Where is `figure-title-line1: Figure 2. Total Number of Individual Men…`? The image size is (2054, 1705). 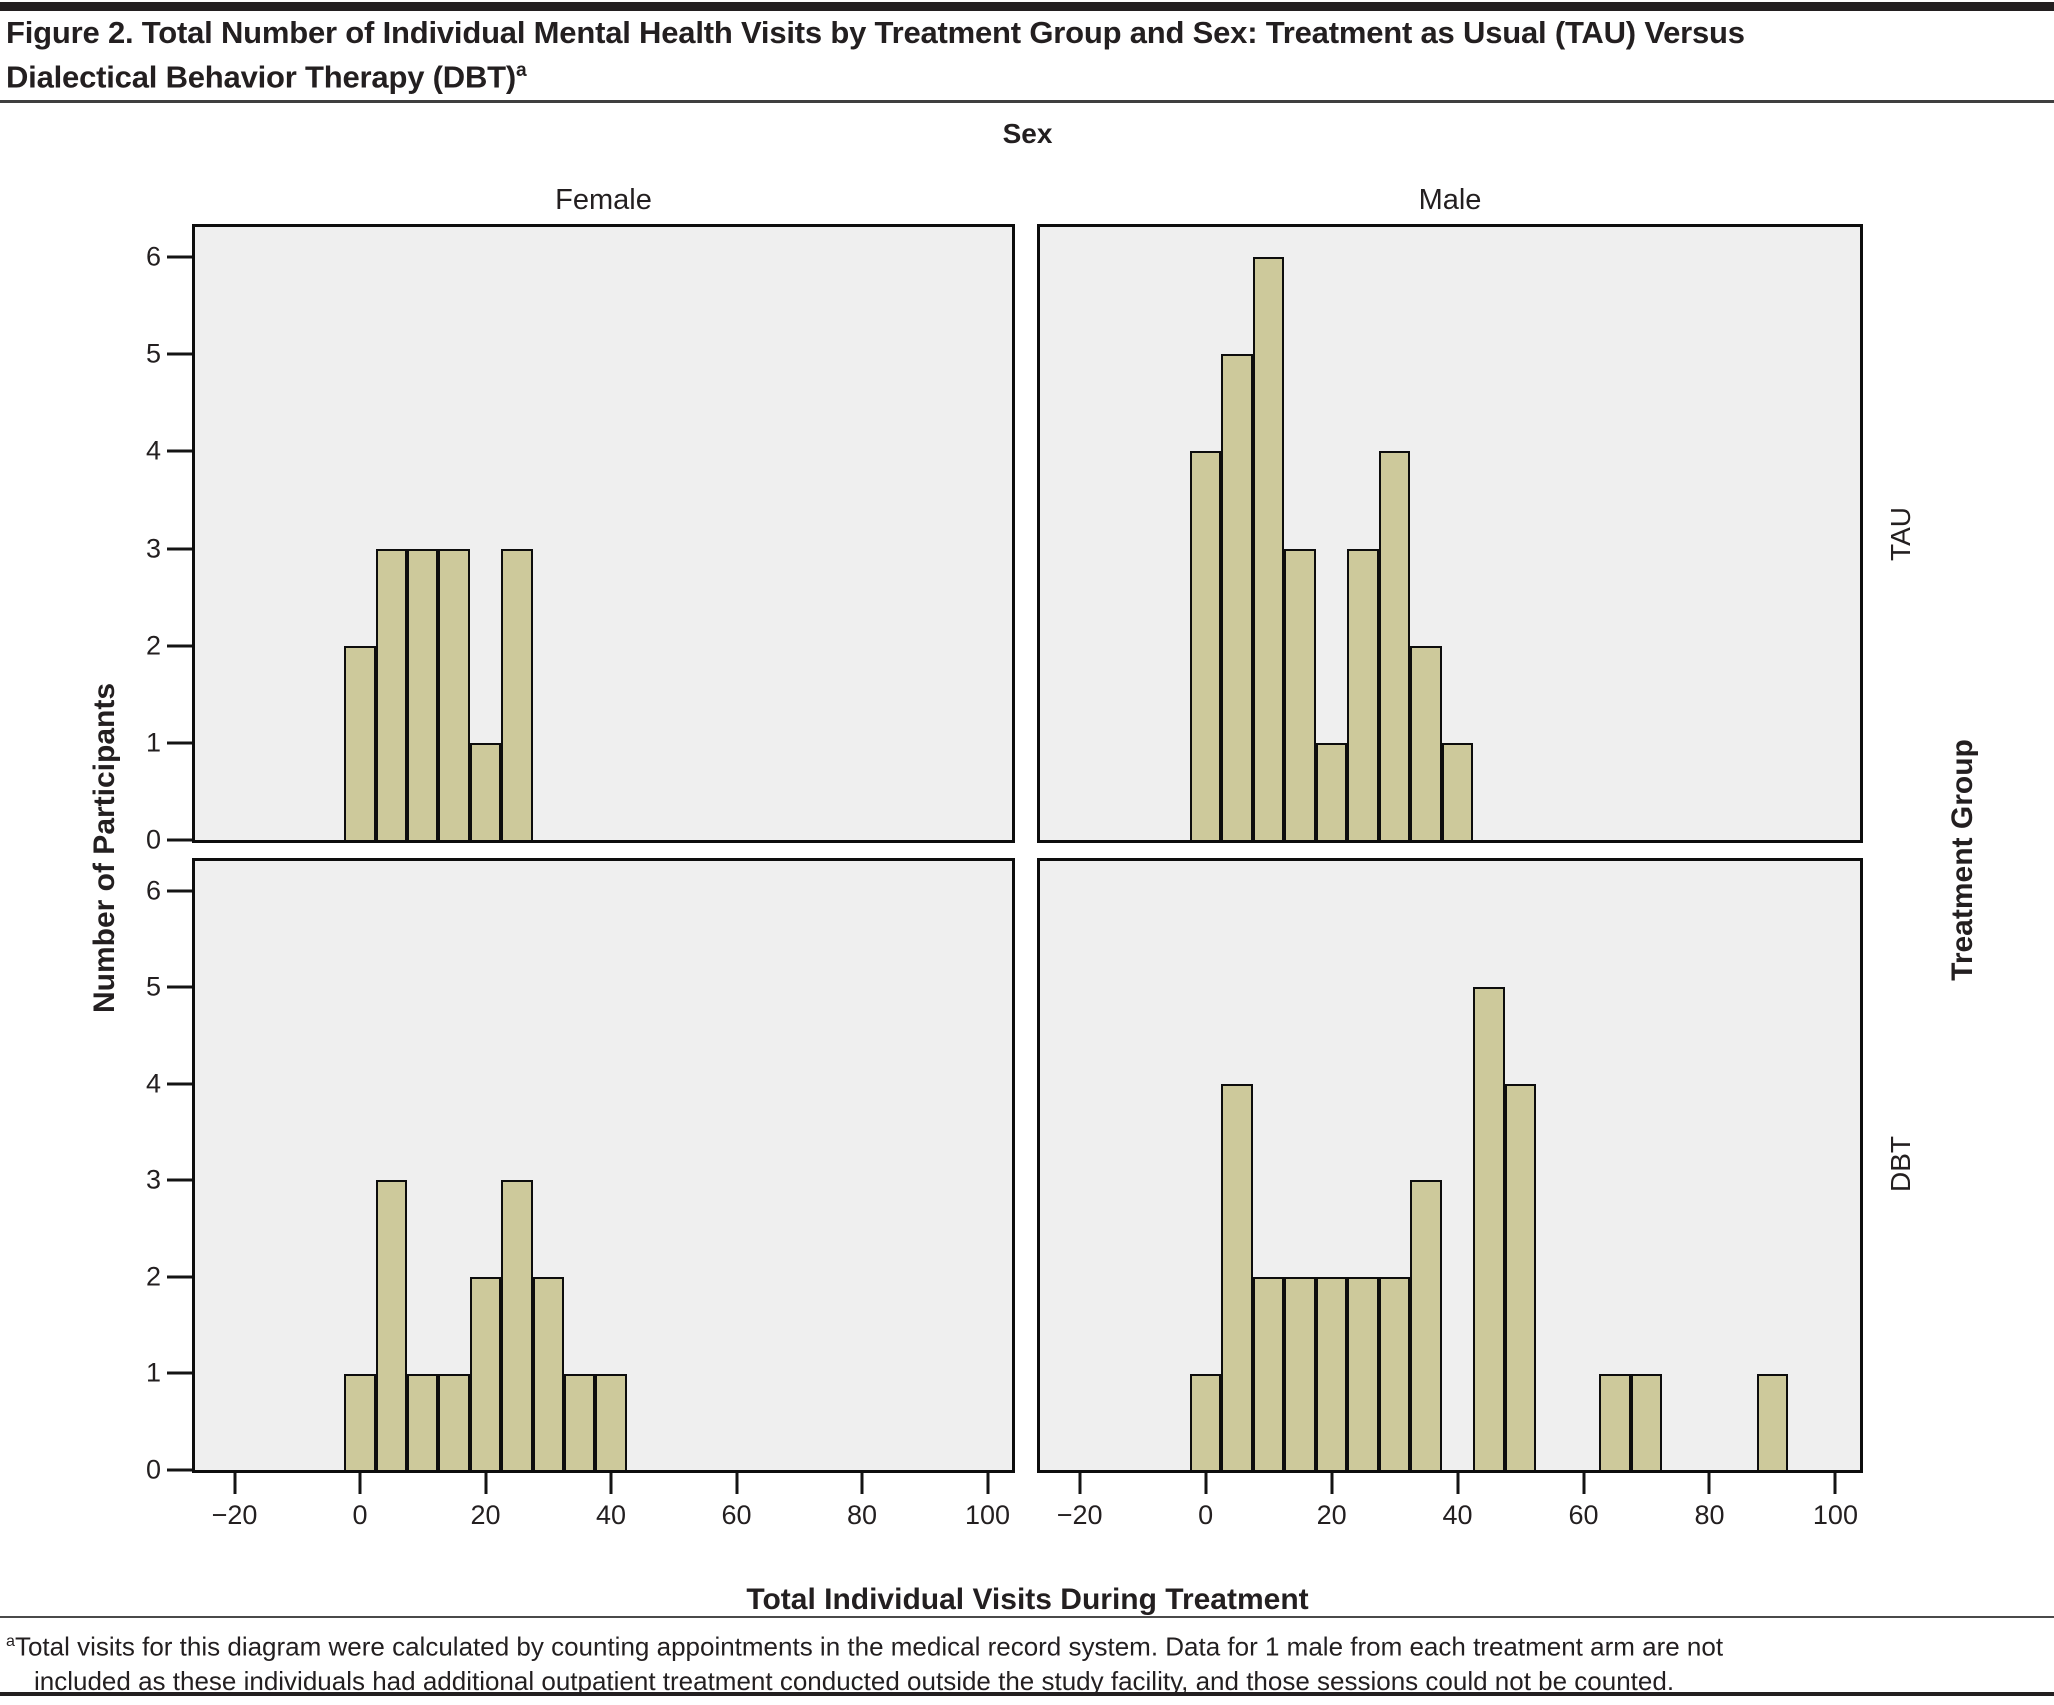 figure-title-line1: Figure 2. Total Number of Individual Men… is located at coordinates (875, 32).